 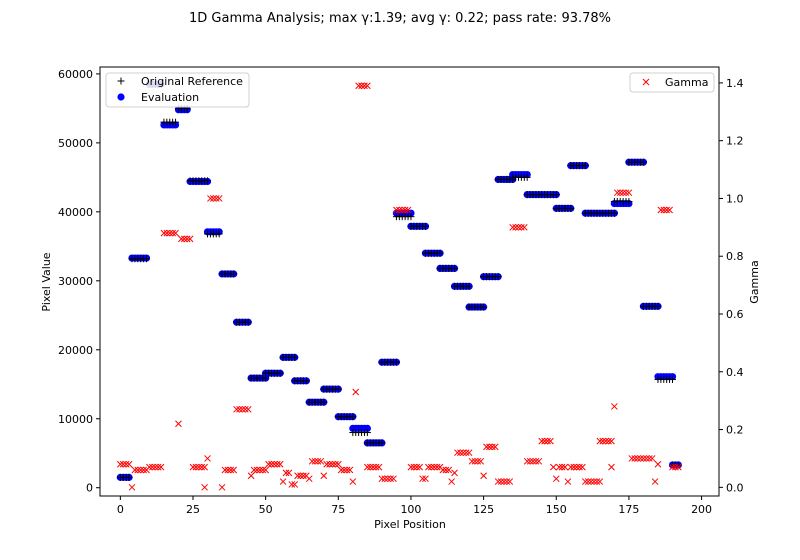 I want to click on x-tick-label: 125, so click(x=483, y=509).